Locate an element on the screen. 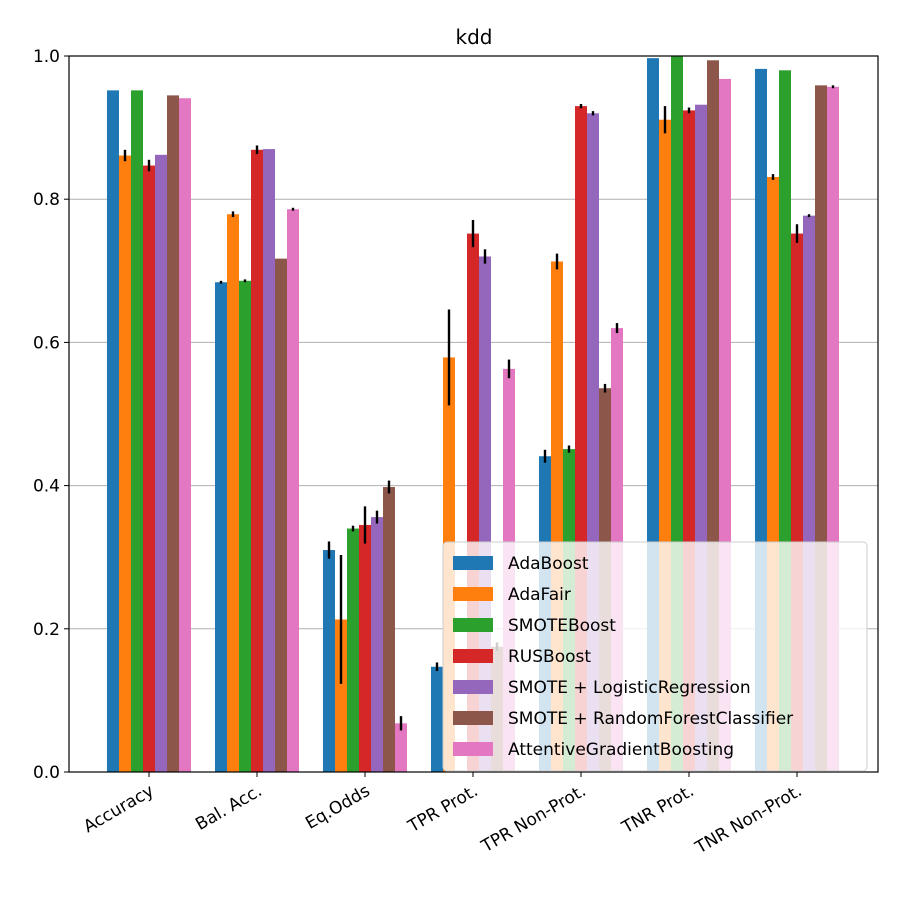 Image resolution: width=900 pixels, height=900 pixels. legend-label: SMOTE + LogisticRegression is located at coordinates (629, 688).